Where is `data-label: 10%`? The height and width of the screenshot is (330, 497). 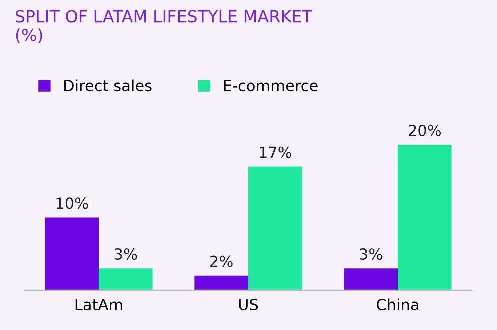
data-label: 10% is located at coordinates (72, 204).